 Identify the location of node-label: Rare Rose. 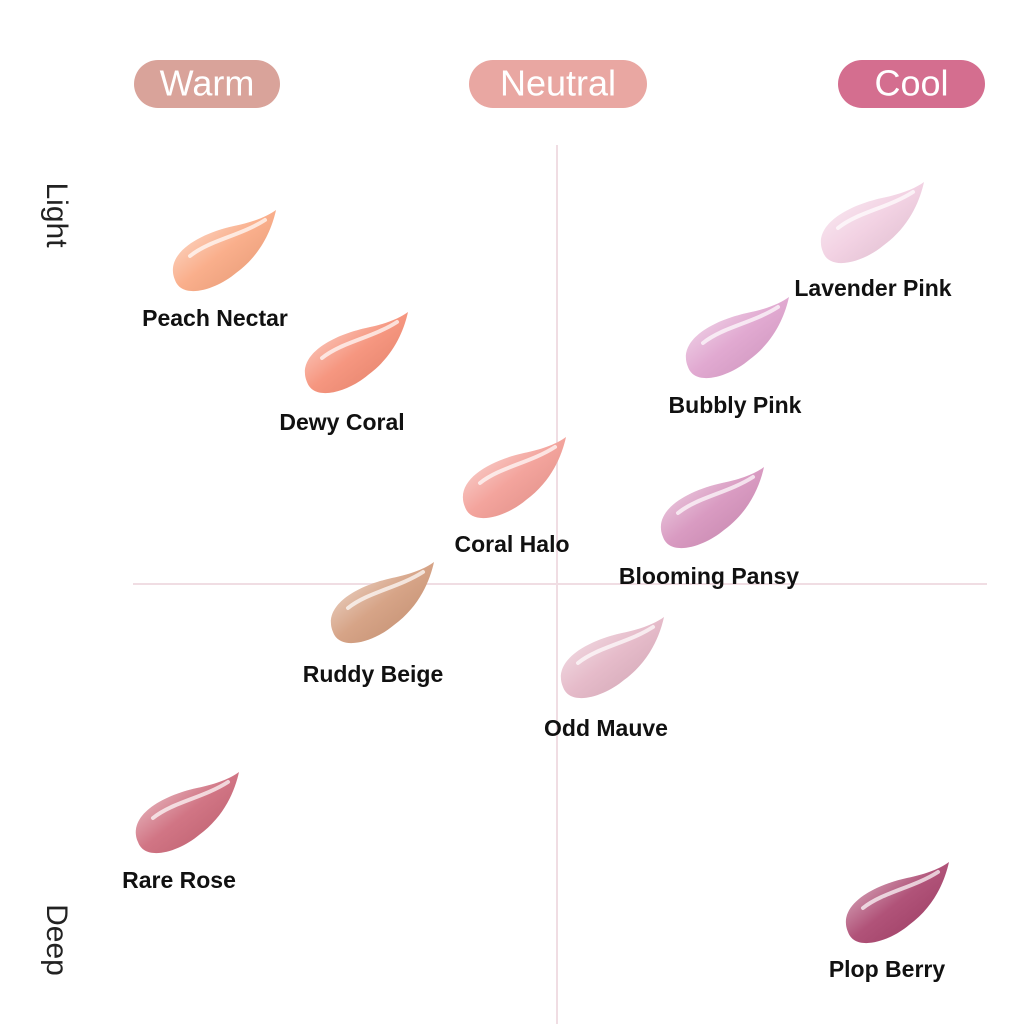
(179, 880).